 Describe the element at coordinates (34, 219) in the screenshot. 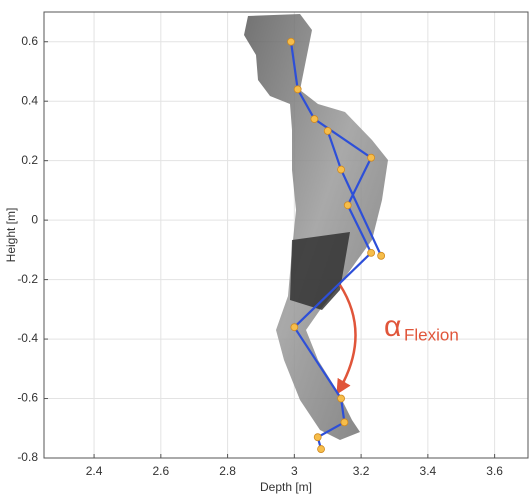

I see `y-tick-label: 0` at that location.